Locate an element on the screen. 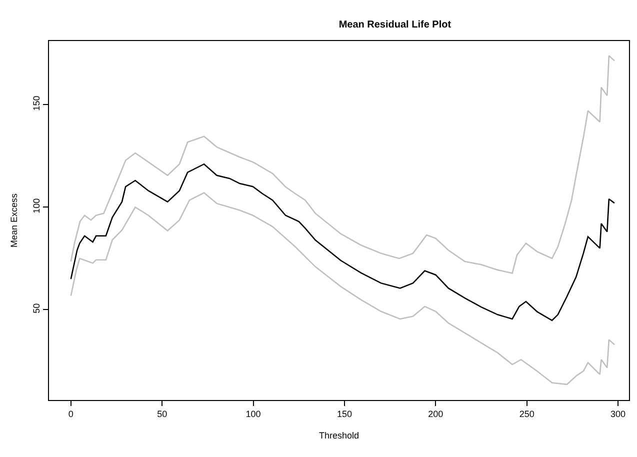 Image resolution: width=637 pixels, height=457 pixels. x-tick-label: 300 is located at coordinates (618, 413).